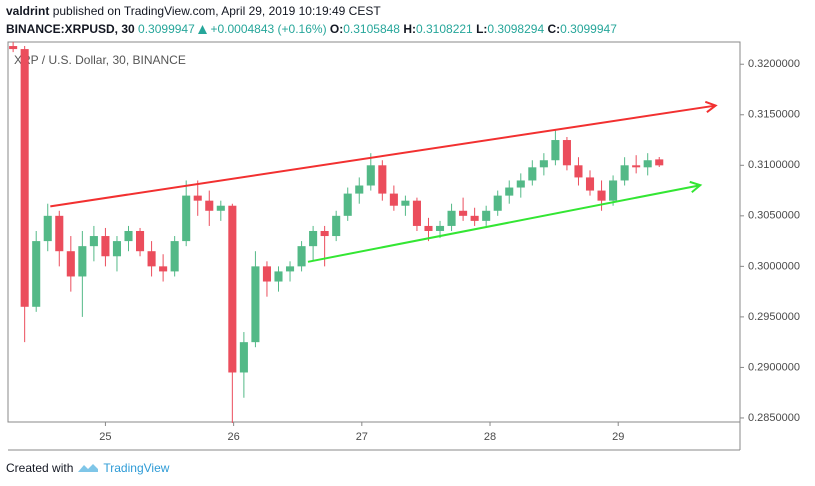  Describe the element at coordinates (618, 437) in the screenshot. I see `x-tick-label: 29` at that location.